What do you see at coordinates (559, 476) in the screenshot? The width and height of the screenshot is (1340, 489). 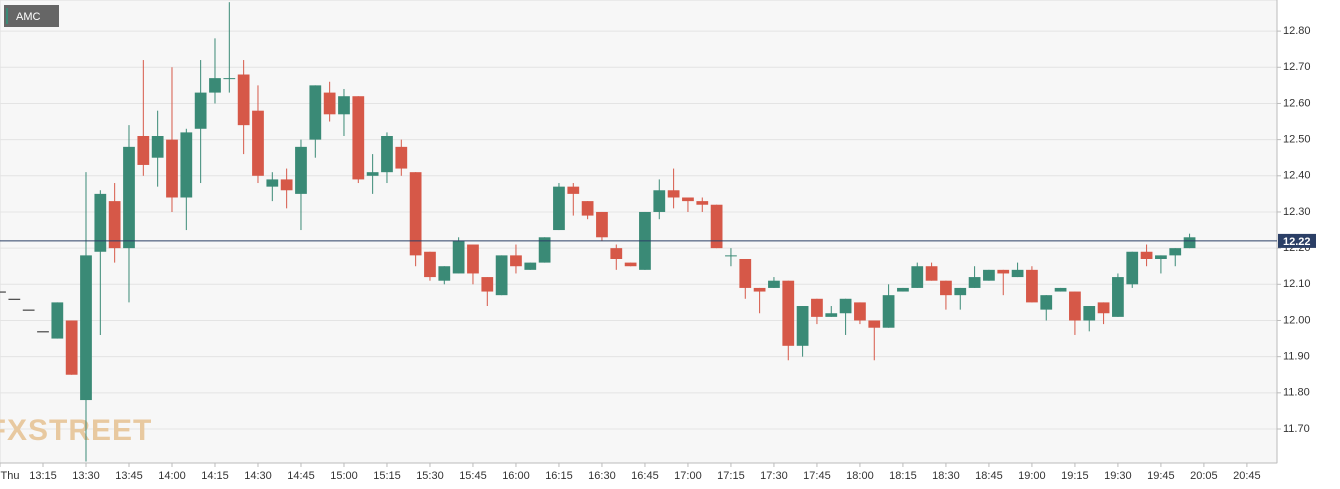 I see `x-tick-label: 16:15` at bounding box center [559, 476].